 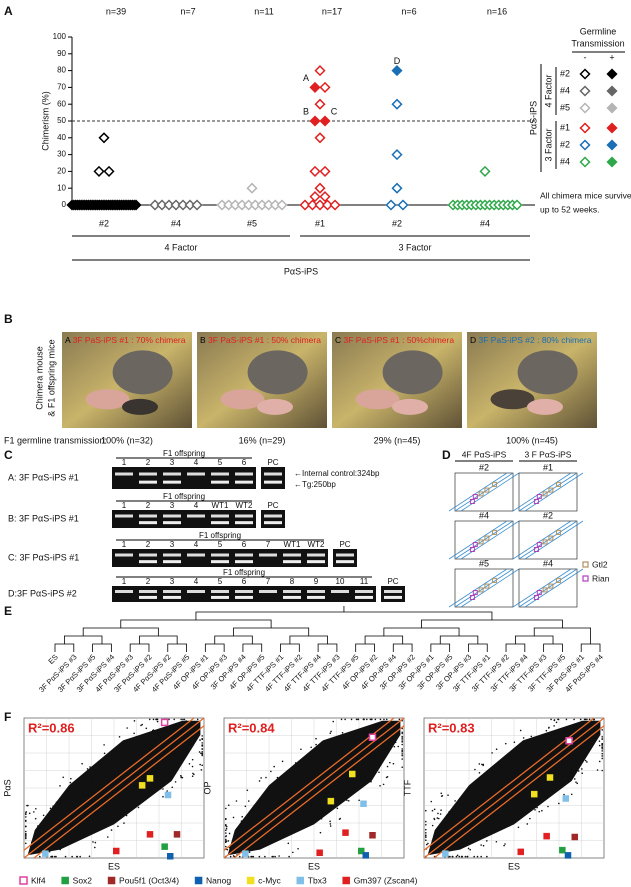 I want to click on group-label: #2, so click(x=104, y=223).